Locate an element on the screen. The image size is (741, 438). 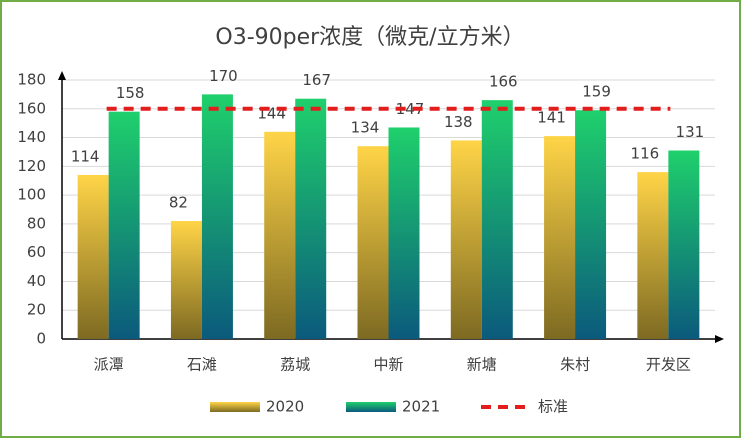
y-tick-label: 120 is located at coordinates (31, 166).